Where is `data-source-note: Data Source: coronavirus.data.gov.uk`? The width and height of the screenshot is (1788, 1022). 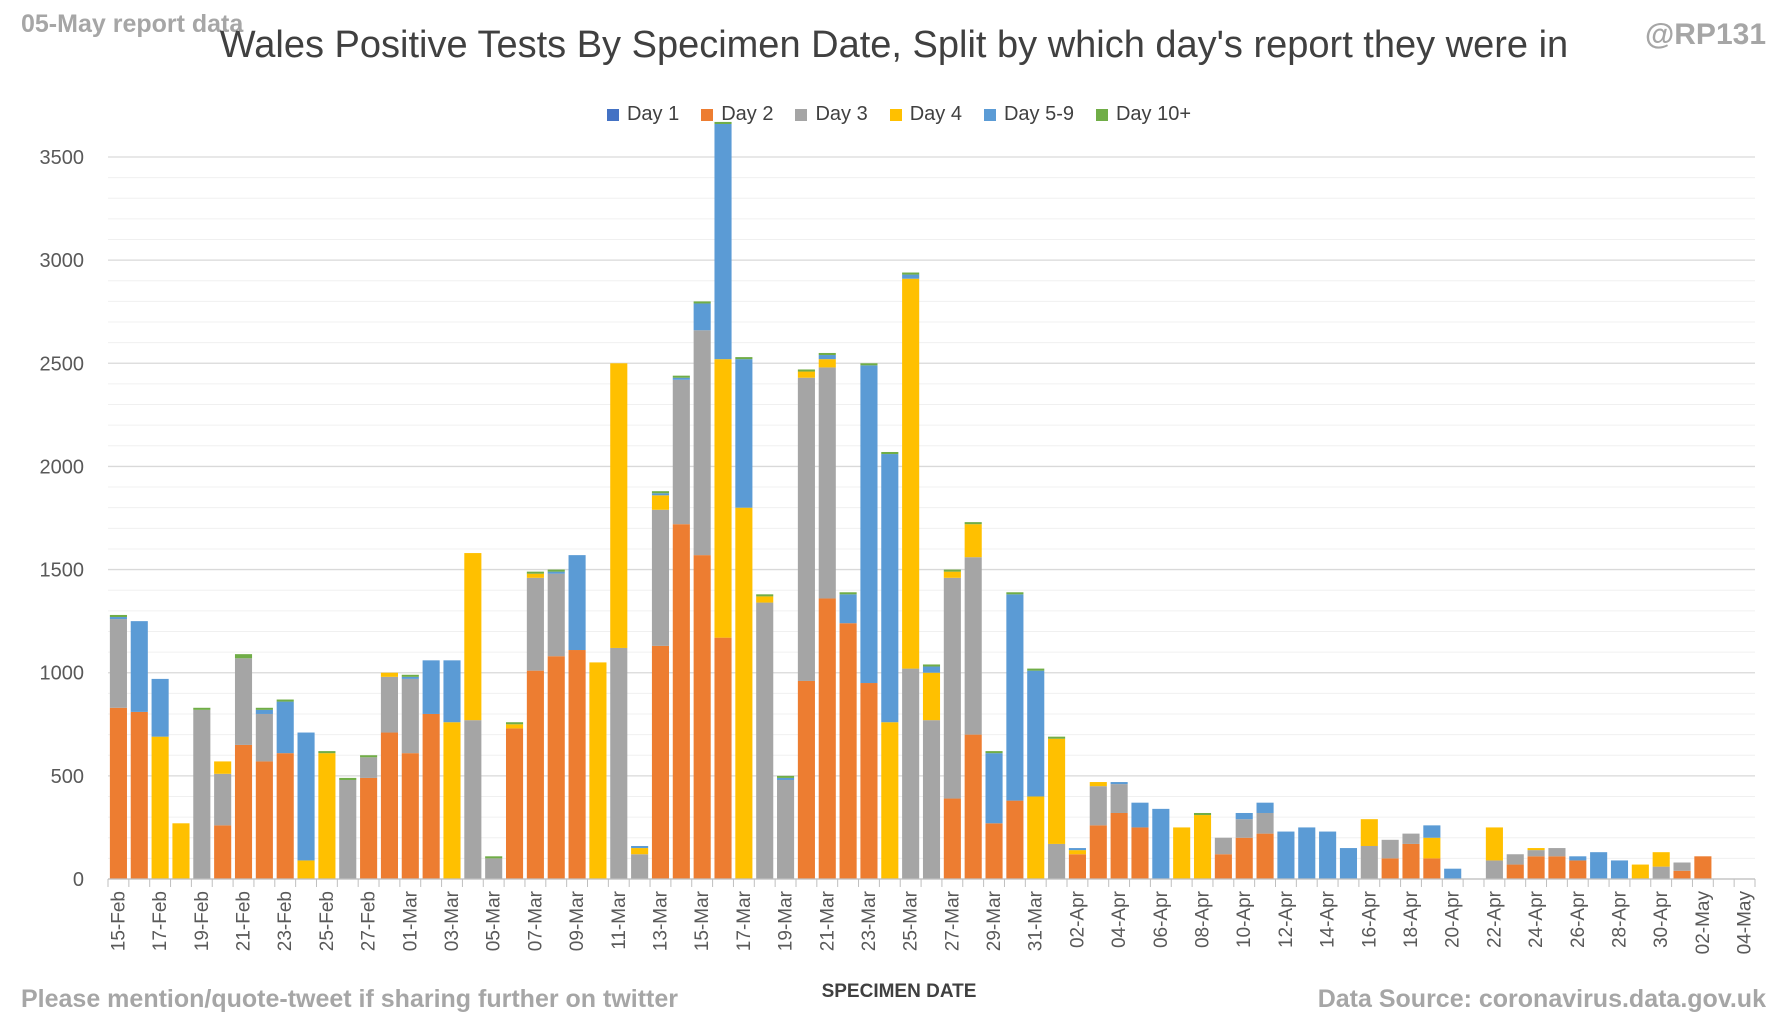
data-source-note: Data Source: coronavirus.data.gov.uk is located at coordinates (1541, 999).